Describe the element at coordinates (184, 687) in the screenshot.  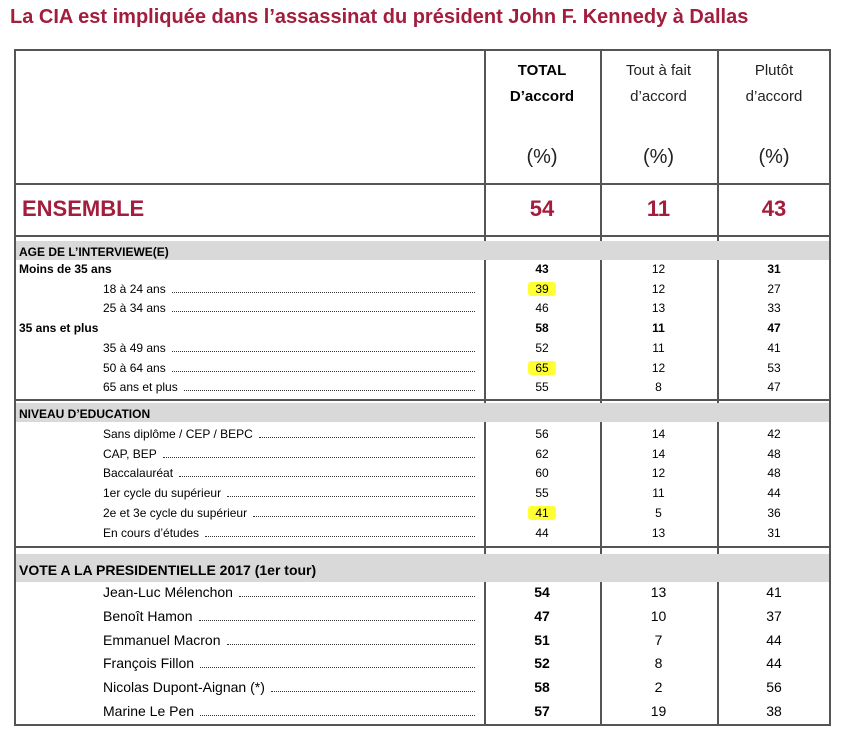
I see `row-label: Nicolas Dupont-Aignan (*)` at that location.